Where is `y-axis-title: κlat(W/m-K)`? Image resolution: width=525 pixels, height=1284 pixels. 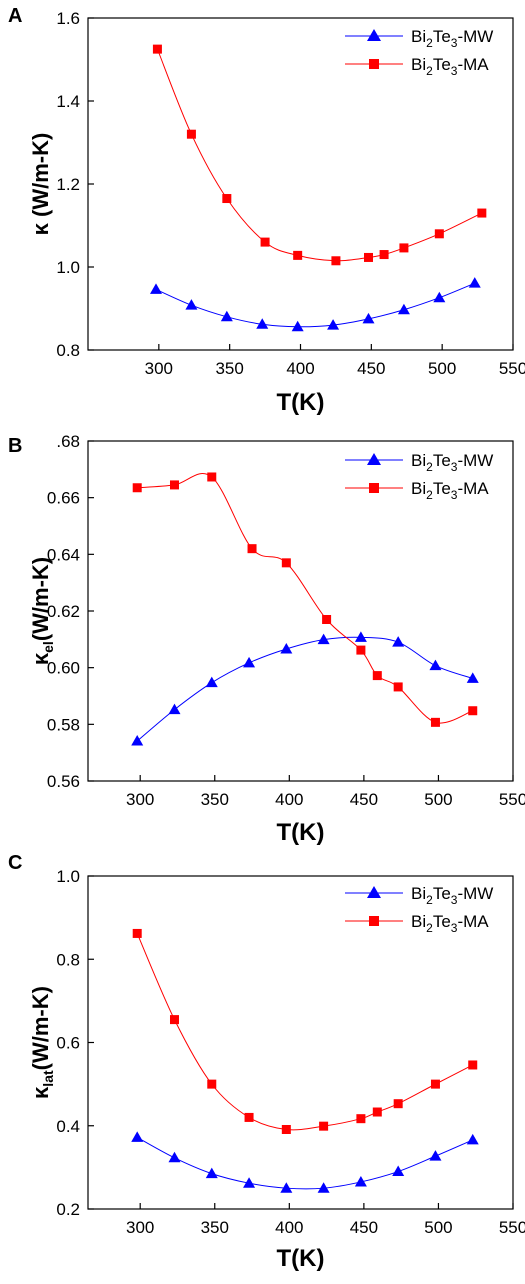
y-axis-title: κlat(W/m-K) is located at coordinates (42, 1042).